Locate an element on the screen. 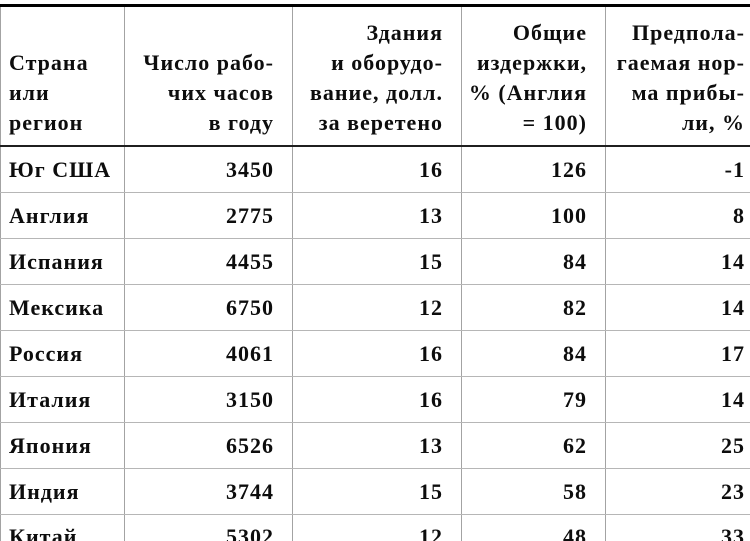  table-row-rossiya: Россия 4061 16 84 17 is located at coordinates (375, 353).